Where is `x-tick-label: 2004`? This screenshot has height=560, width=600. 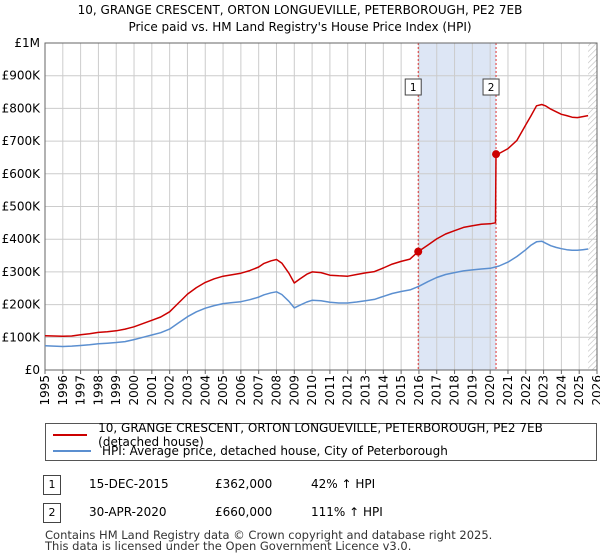 x-tick-label: 2004 is located at coordinates (205, 390).